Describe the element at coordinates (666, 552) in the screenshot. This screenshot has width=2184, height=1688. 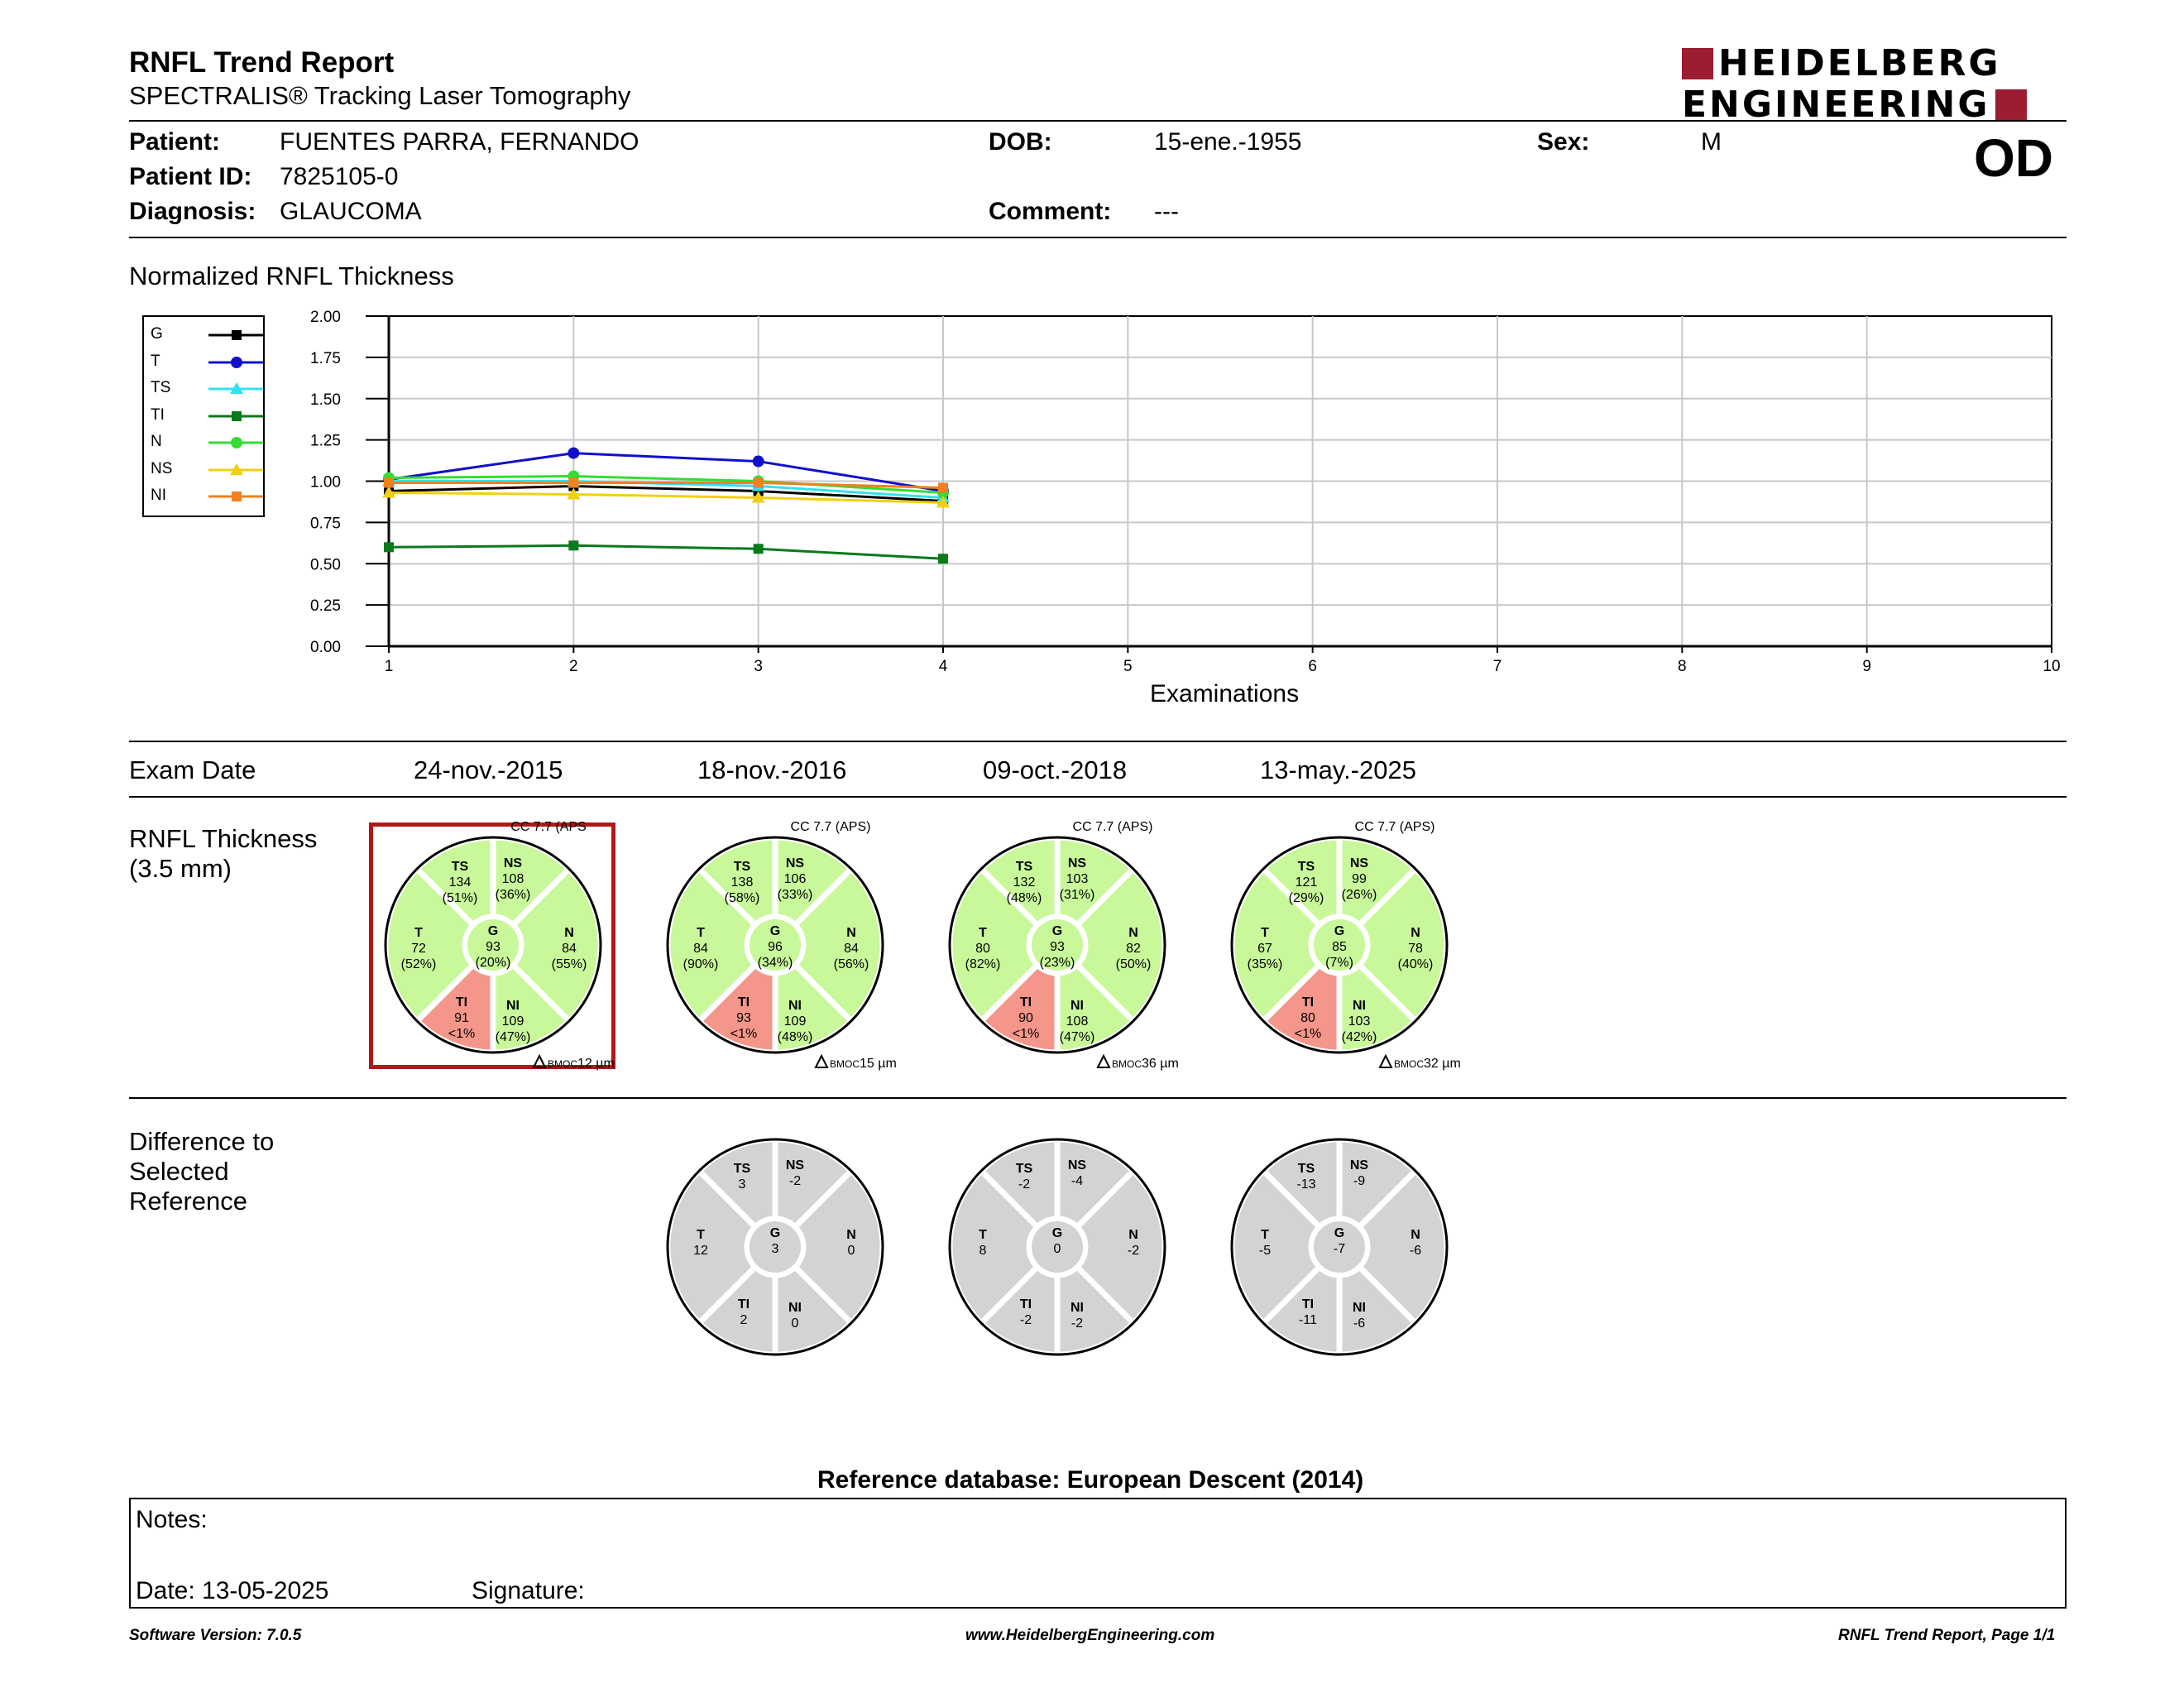
I see `series-line-ti` at that location.